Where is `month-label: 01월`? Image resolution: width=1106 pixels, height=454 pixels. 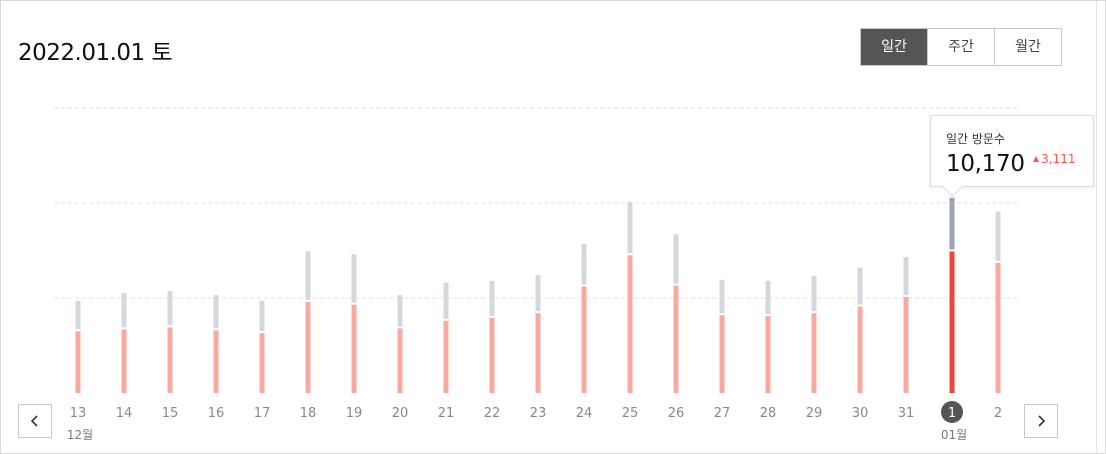 month-label: 01월 is located at coordinates (954, 435).